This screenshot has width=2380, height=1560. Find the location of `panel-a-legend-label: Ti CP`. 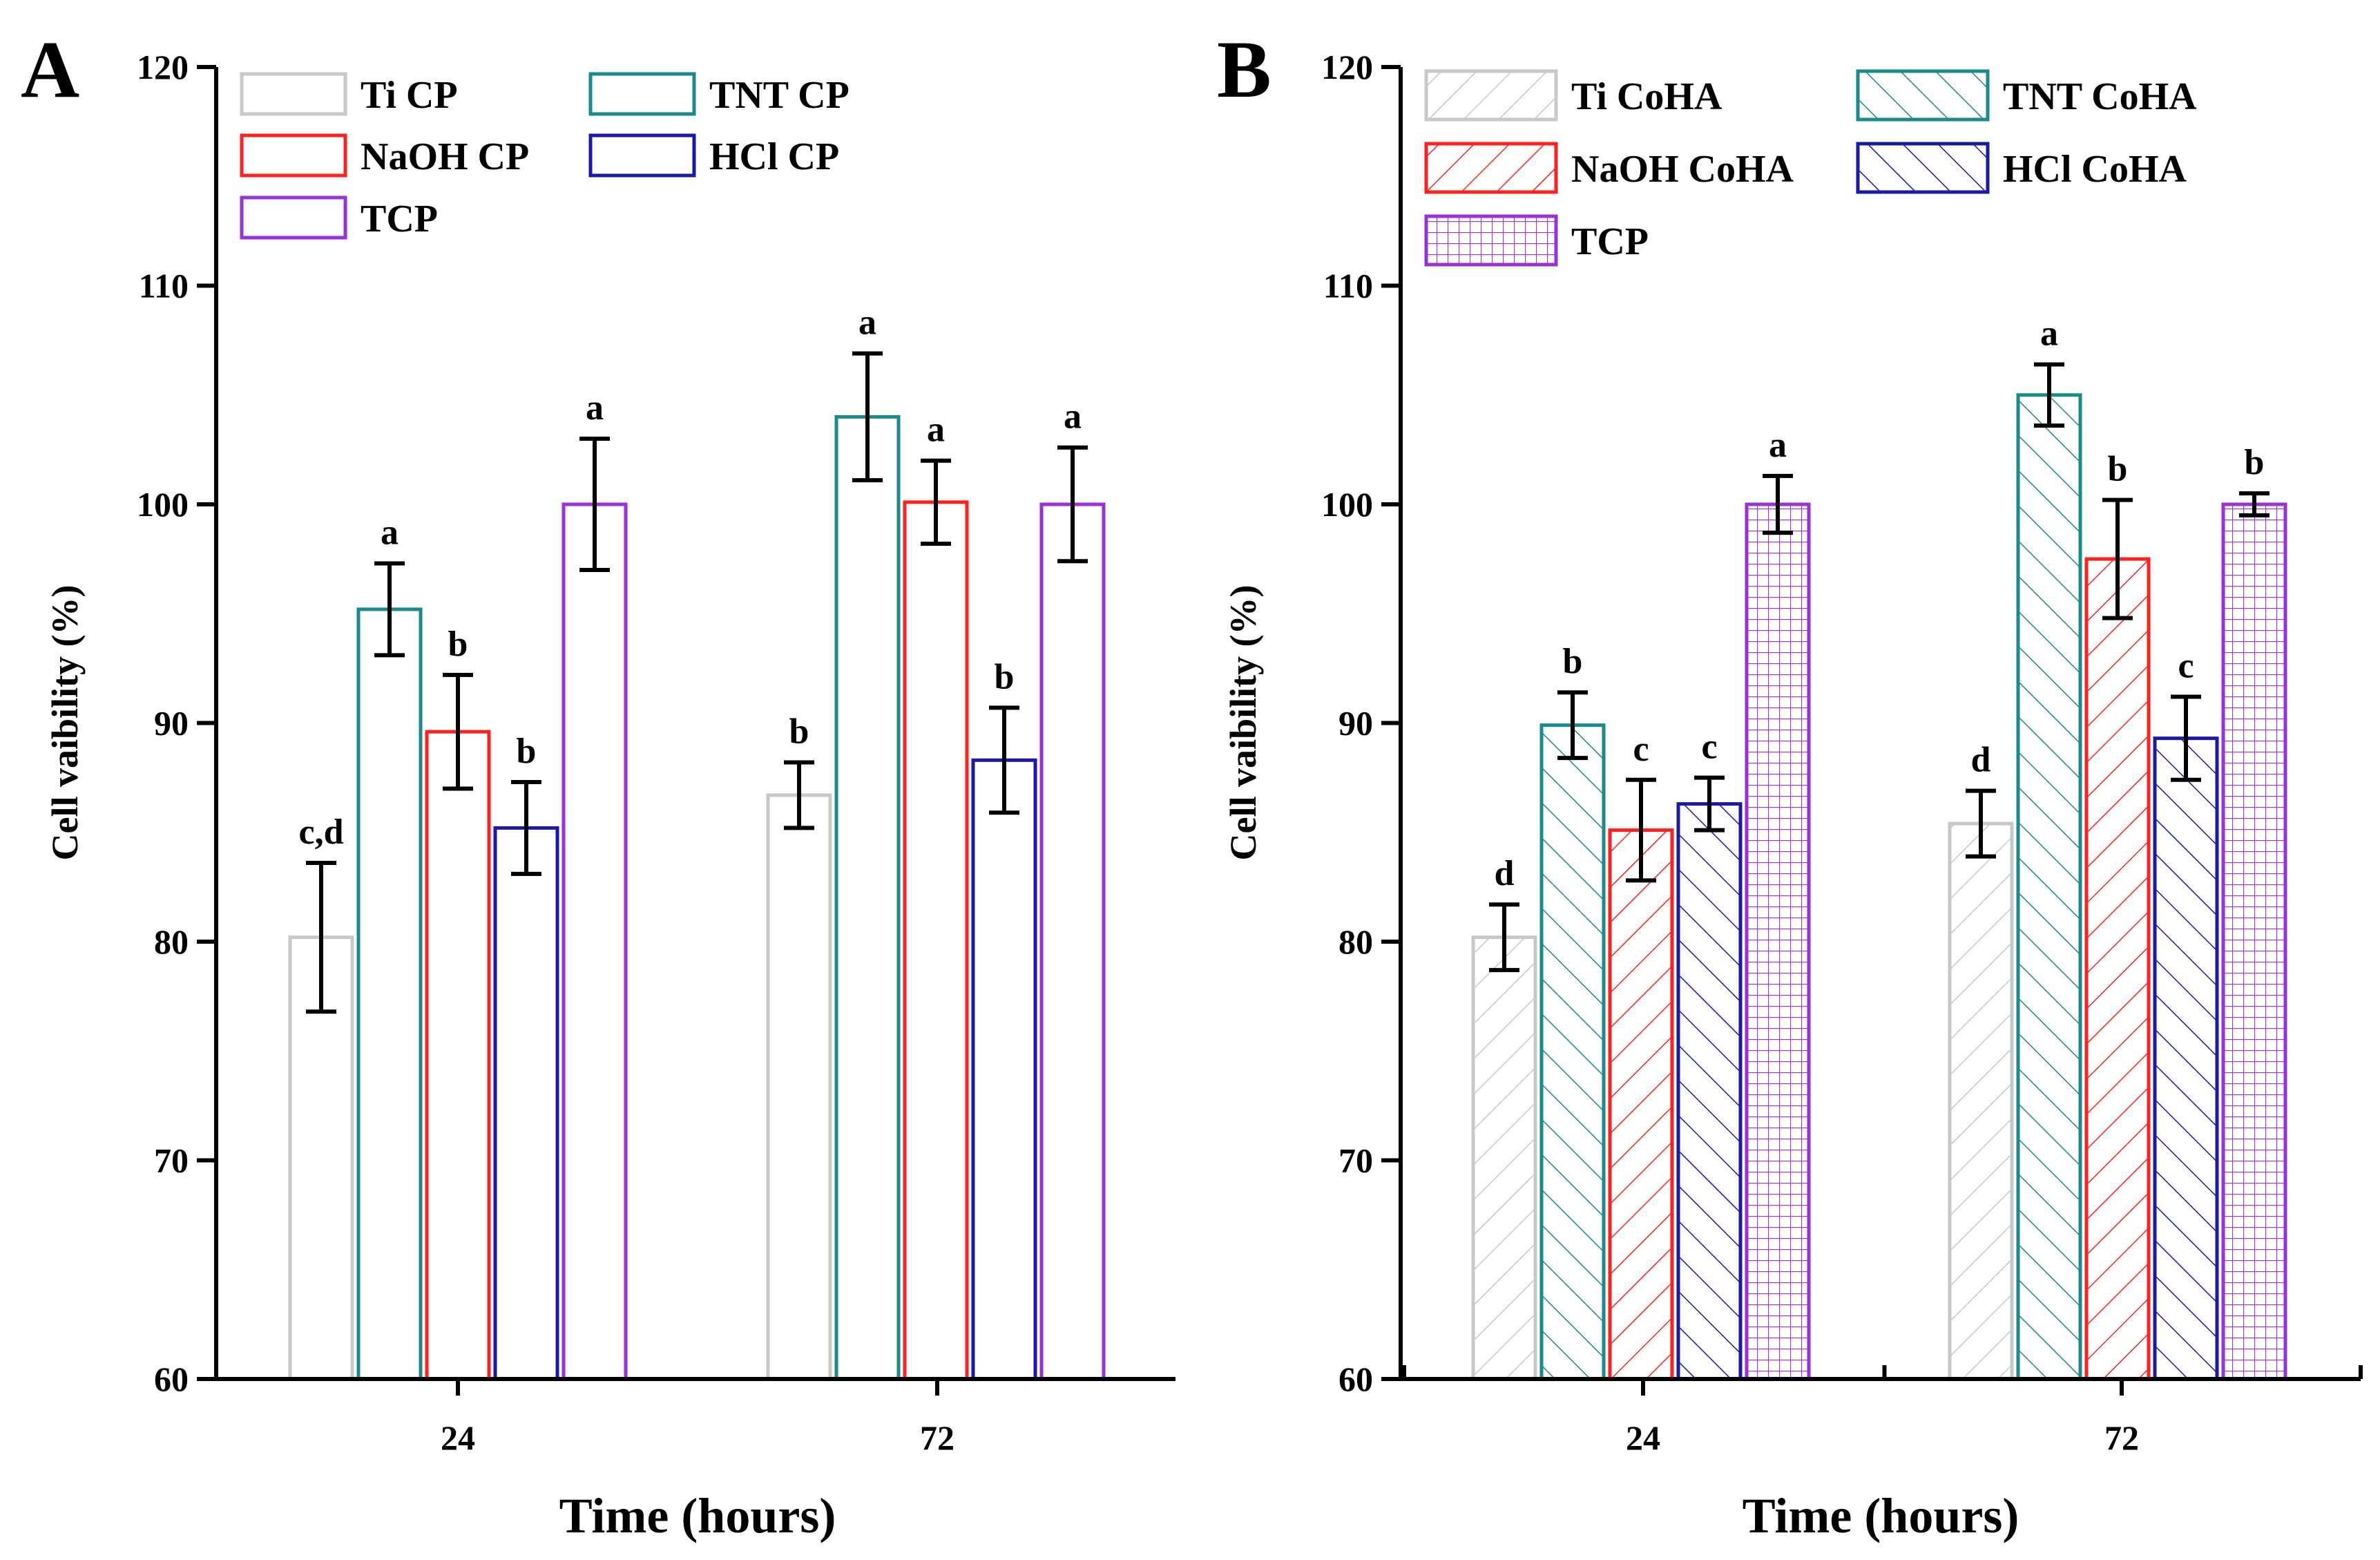

panel-a-legend-label: Ti CP is located at coordinates (409, 96).